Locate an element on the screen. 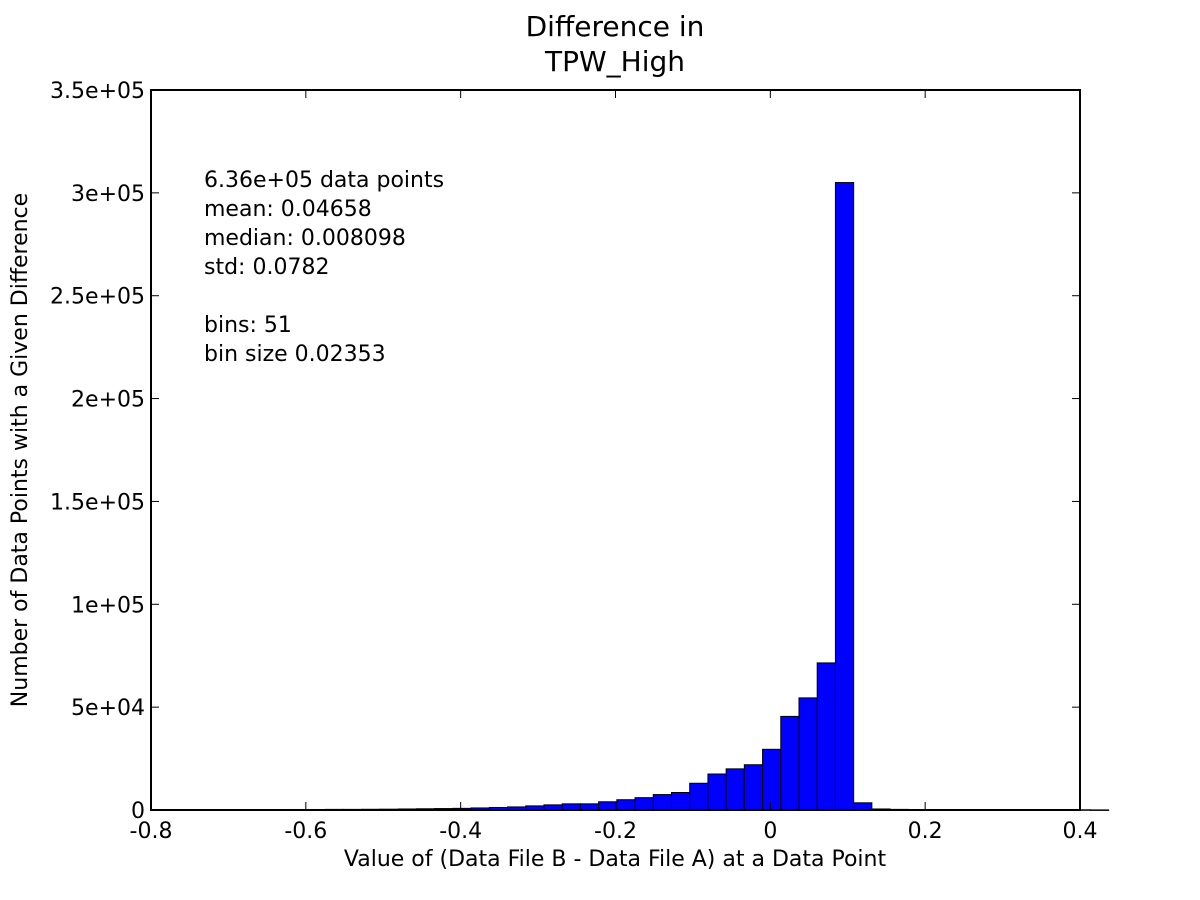 Image resolution: width=1200 pixels, height=900 pixels. annotation-line: bin size 0.02353 is located at coordinates (295, 354).